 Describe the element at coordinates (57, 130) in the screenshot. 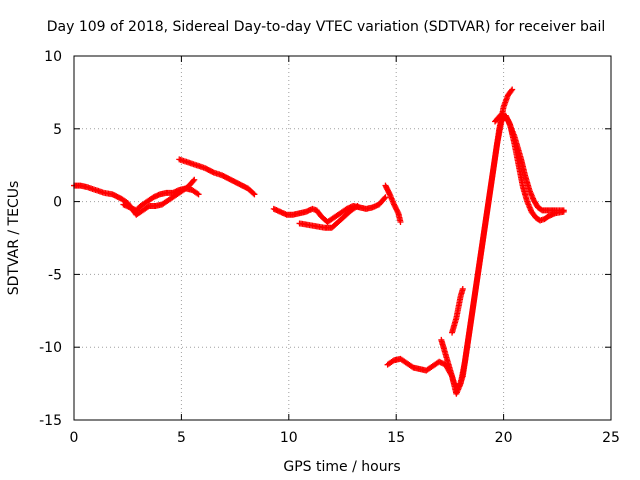

I see `y-tick-label: 5` at that location.